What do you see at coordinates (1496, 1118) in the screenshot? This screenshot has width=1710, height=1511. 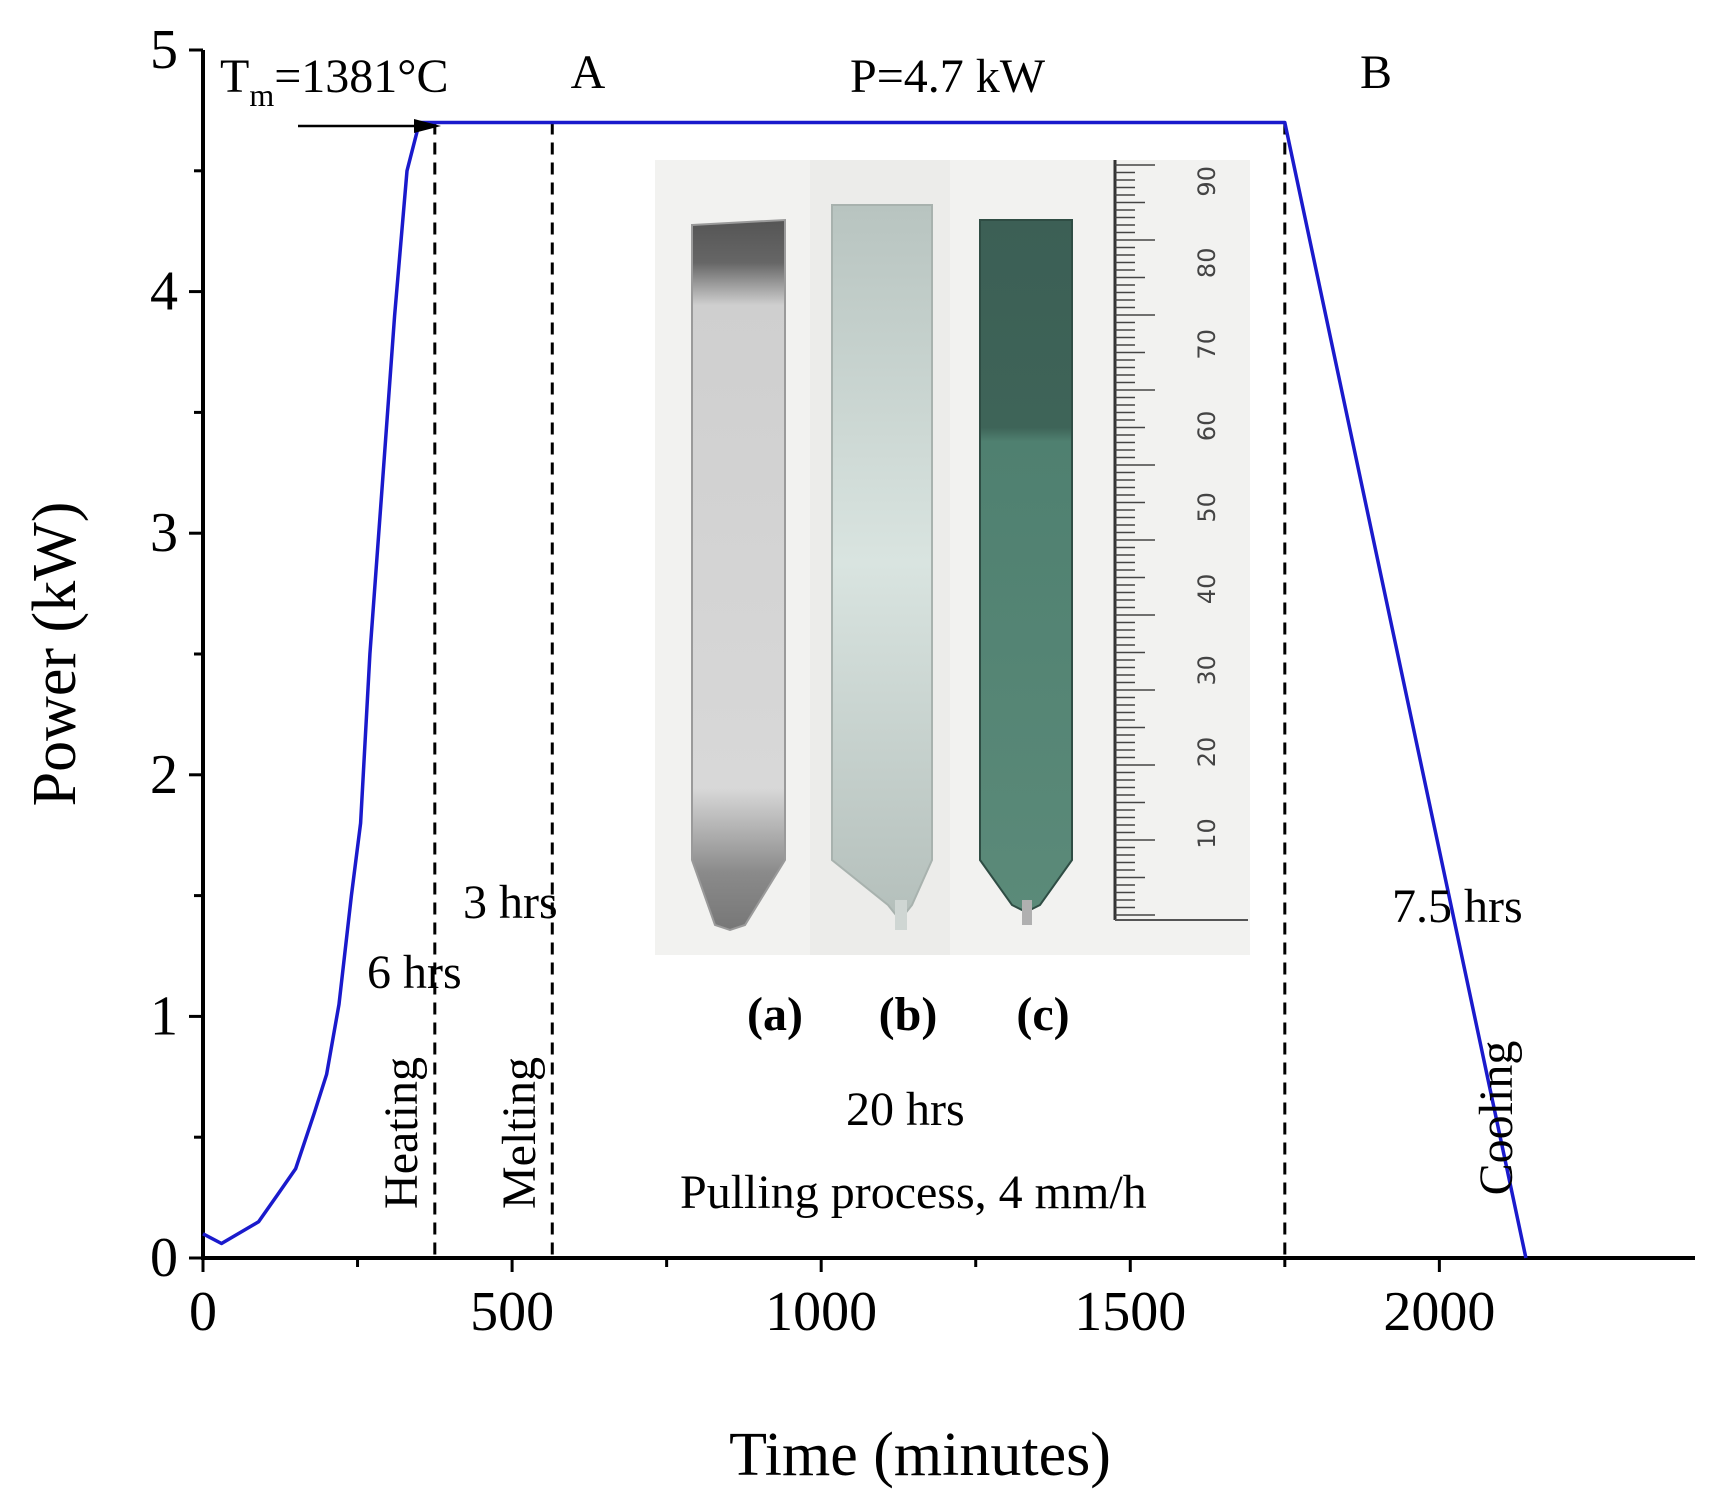 I see `cooling-label: Cooling` at bounding box center [1496, 1118].